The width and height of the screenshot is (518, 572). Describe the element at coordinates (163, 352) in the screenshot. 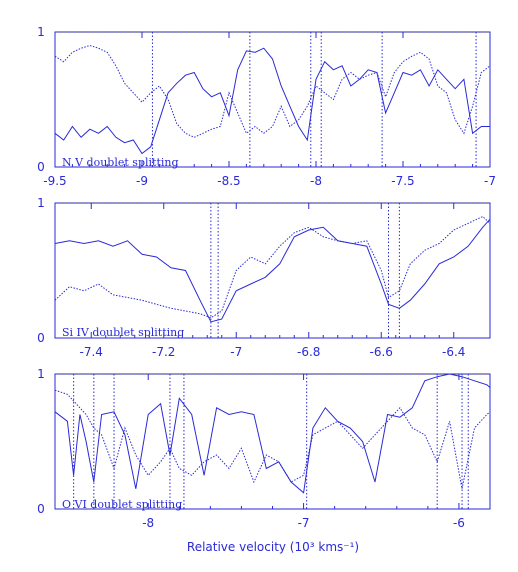

I see `siiv-x-tick-label-1: -7.2` at that location.